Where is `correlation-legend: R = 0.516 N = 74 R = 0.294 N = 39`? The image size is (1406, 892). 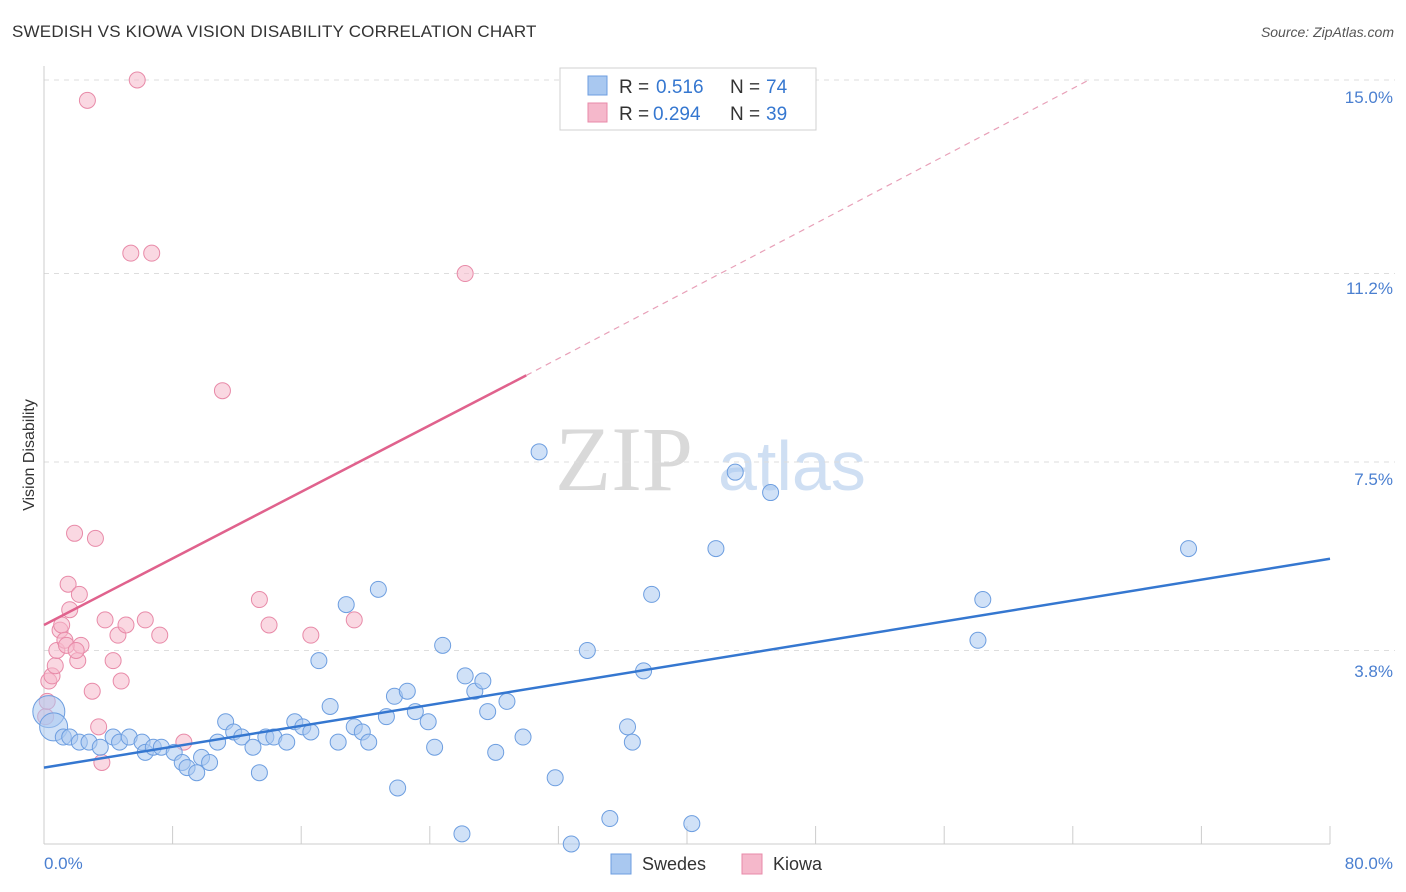 correlation-legend: R = 0.516 N = 74 R = 0.294 N = 39 is located at coordinates (688, 99).